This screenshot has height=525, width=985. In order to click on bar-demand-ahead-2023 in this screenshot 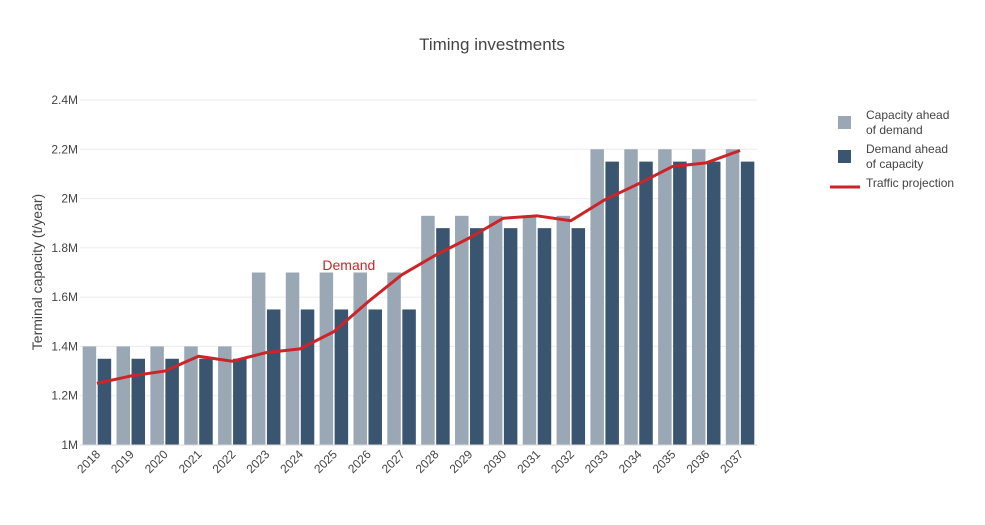, I will do `click(273, 377)`.